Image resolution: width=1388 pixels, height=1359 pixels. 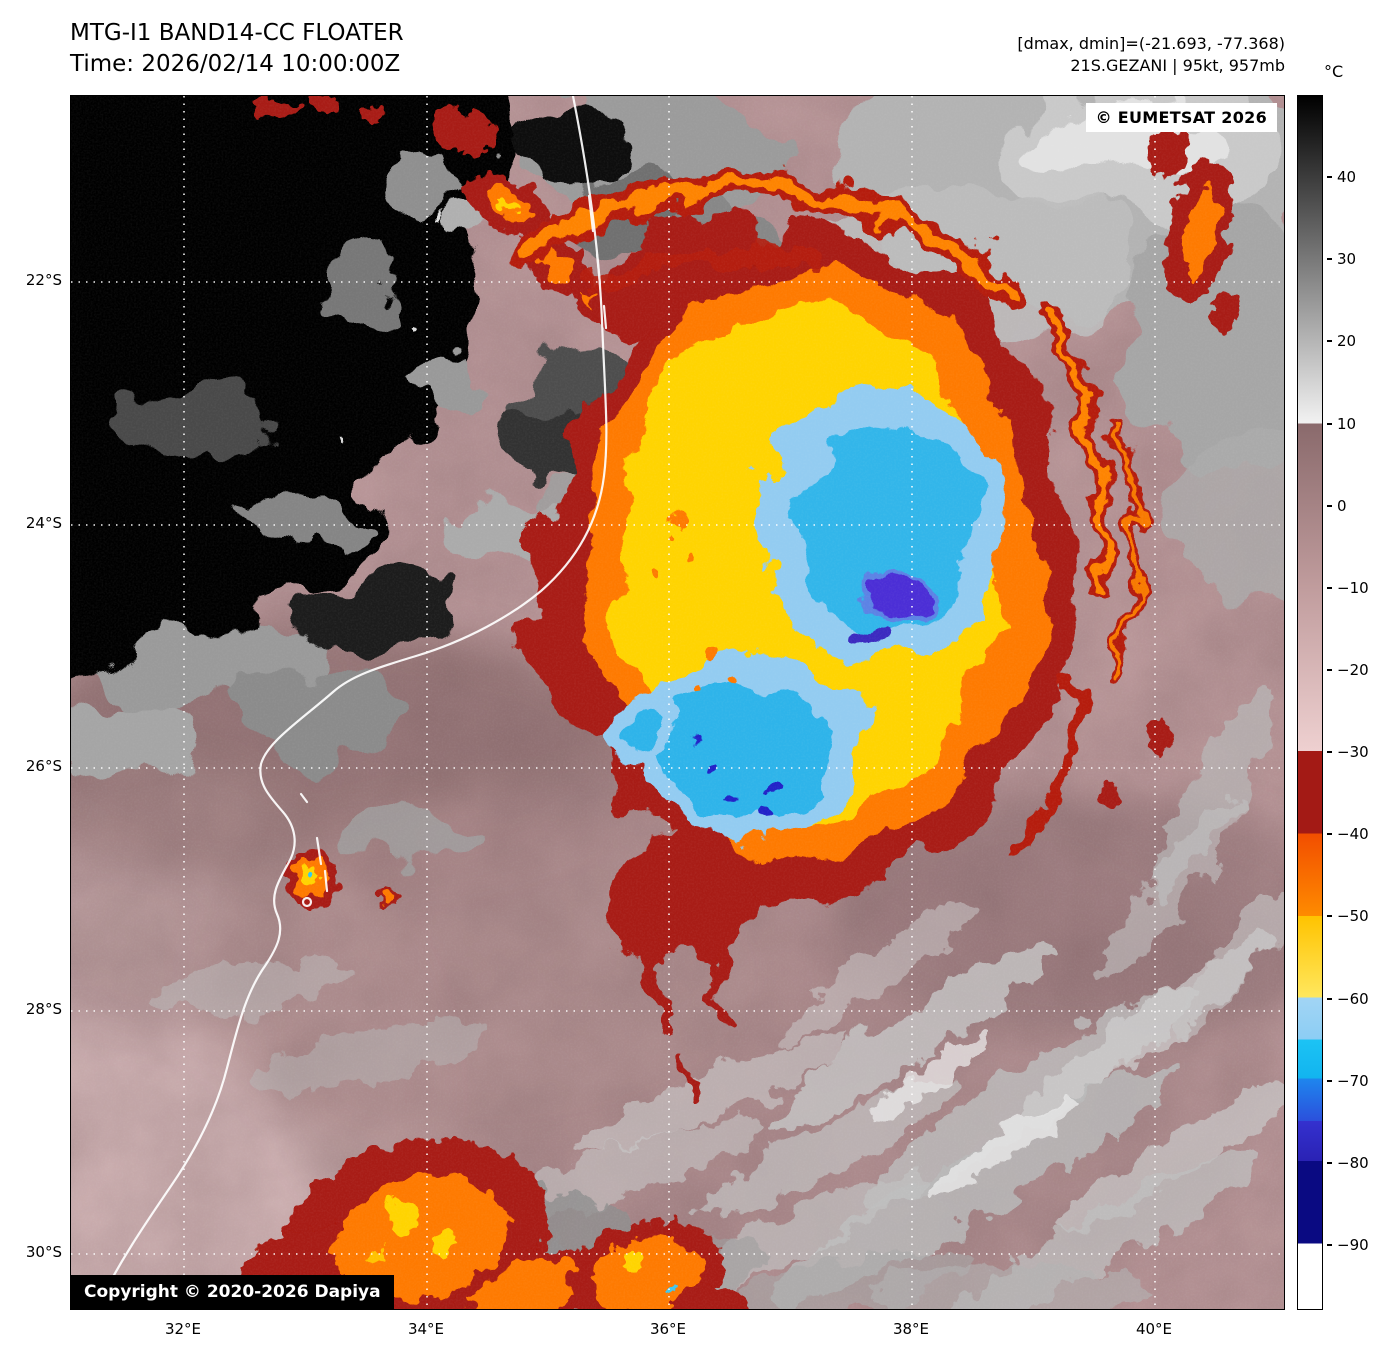 I want to click on lon-label-32e: 32°E, so click(x=183, y=1329).